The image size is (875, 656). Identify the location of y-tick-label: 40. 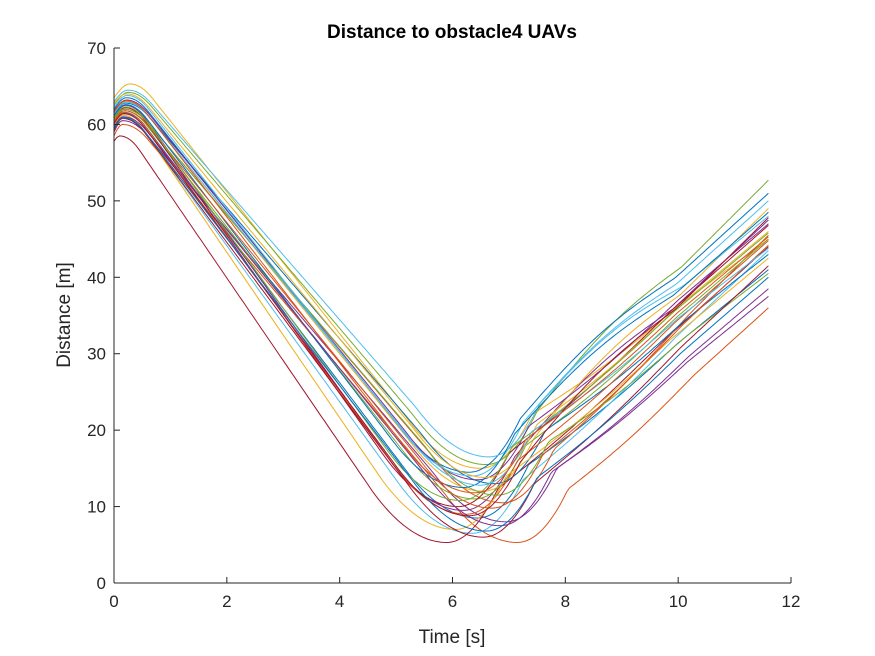
(96, 277).